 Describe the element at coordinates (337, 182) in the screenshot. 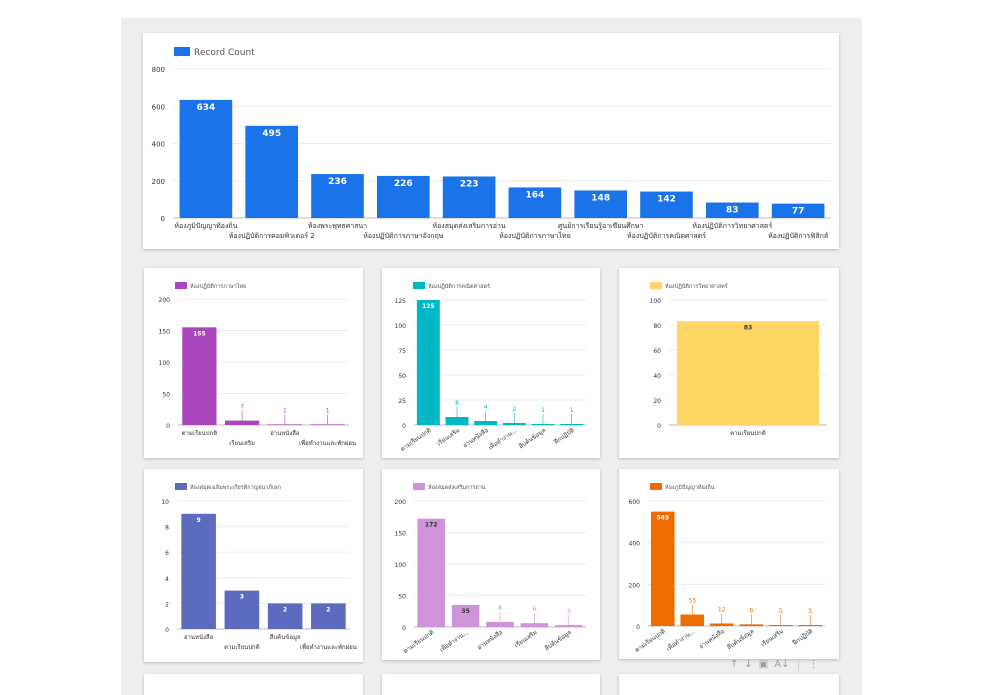

I see `bar-value-label: 236` at that location.